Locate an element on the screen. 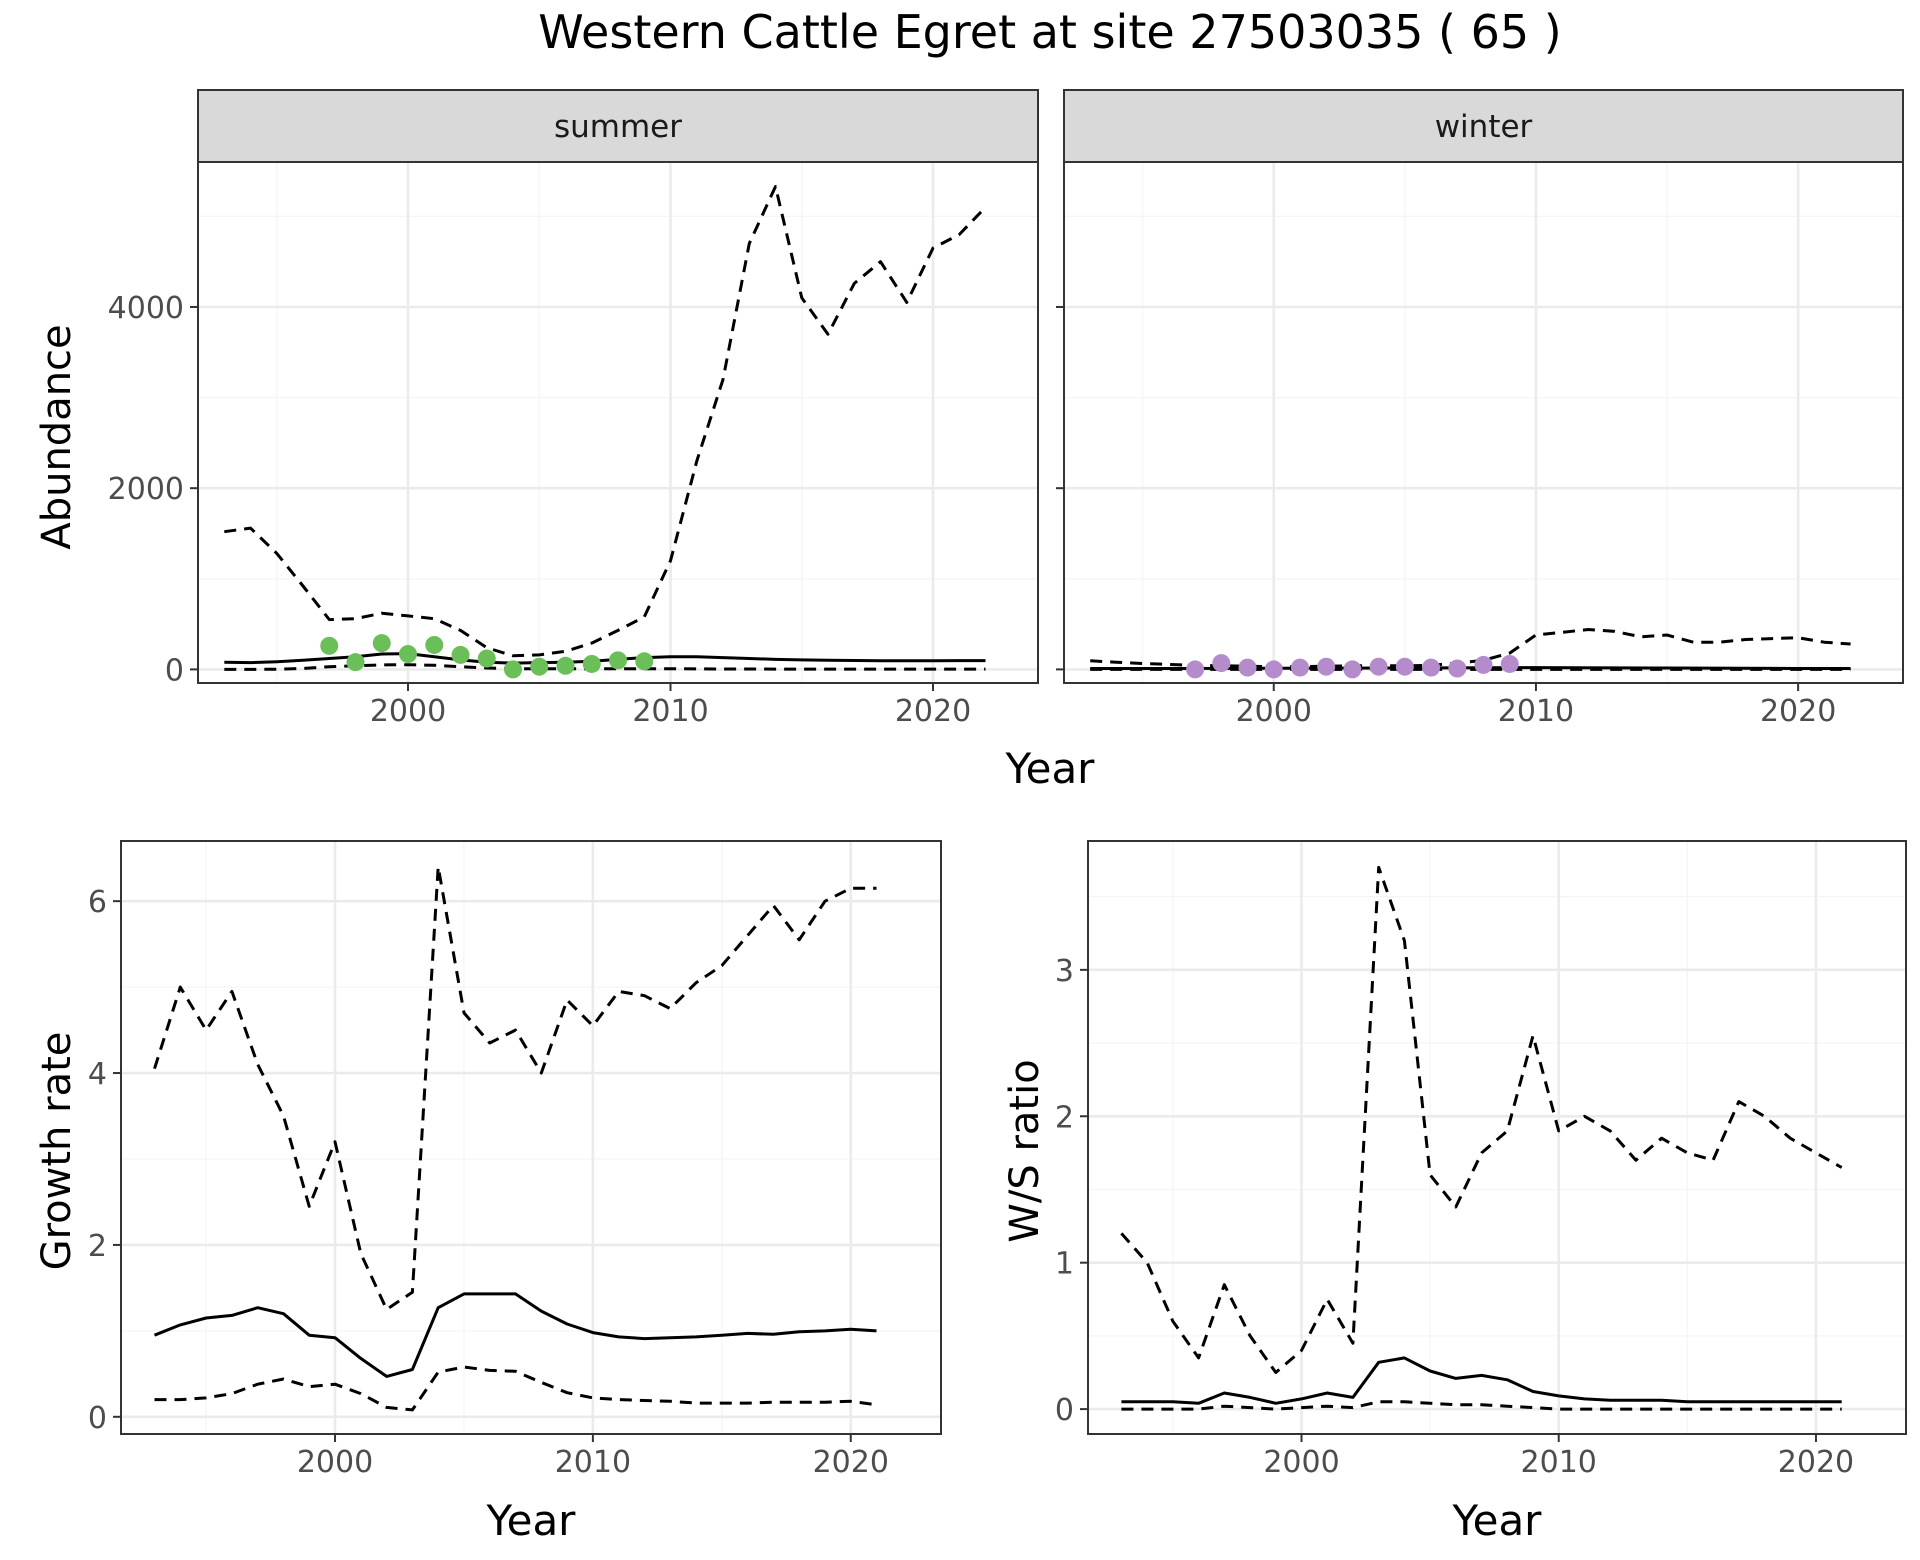 This screenshot has width=1920, height=1560. y-tick-label: 4000 is located at coordinates (146, 308).